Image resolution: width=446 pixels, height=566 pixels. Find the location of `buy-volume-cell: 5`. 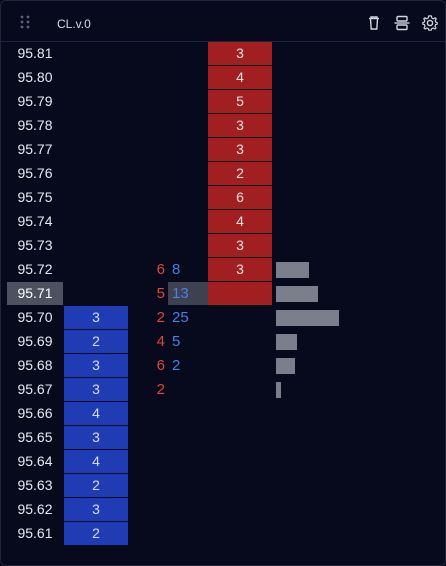

buy-volume-cell: 5 is located at coordinates (176, 341).